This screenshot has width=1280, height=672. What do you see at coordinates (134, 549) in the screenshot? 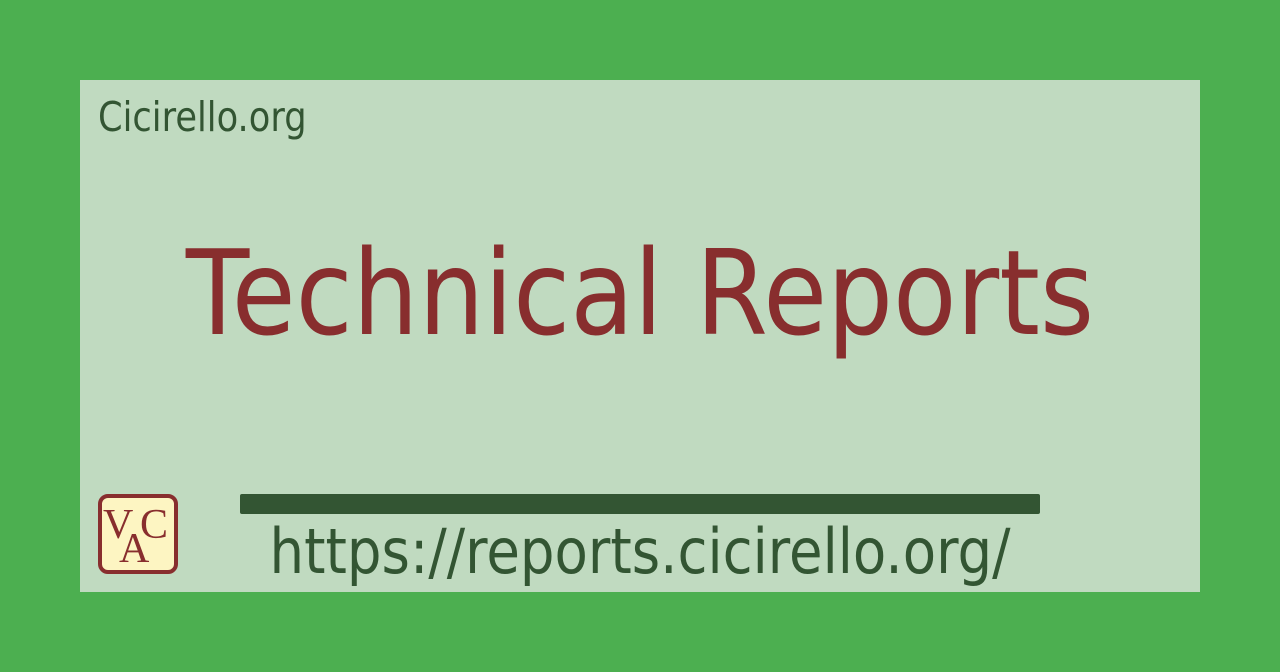
I see `logo-letter-a: A` at bounding box center [134, 549].